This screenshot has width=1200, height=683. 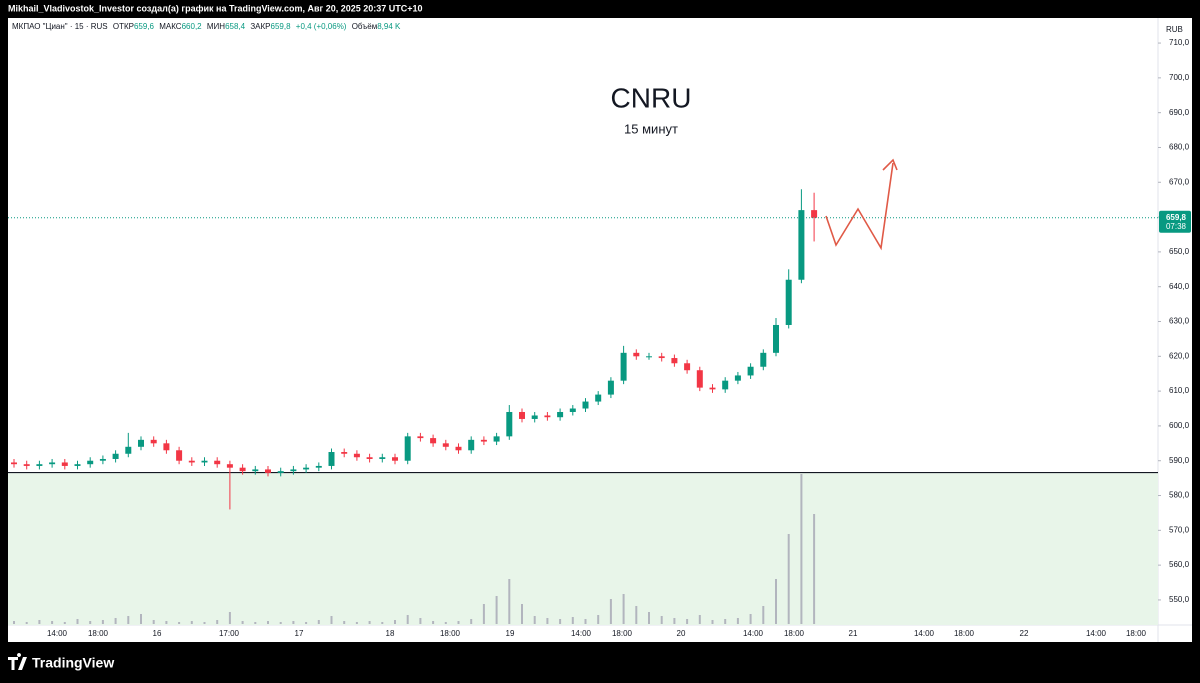 I want to click on high: 660,2, so click(x=192, y=26).